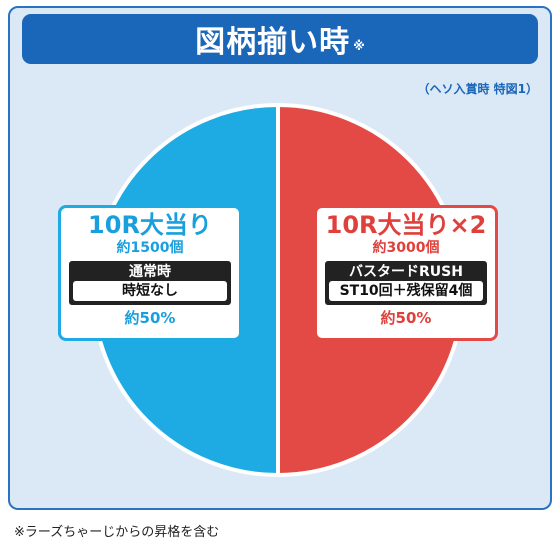 The image size is (560, 543). What do you see at coordinates (150, 248) in the screenshot?
I see `slice-payout: 約1500個` at bounding box center [150, 248].